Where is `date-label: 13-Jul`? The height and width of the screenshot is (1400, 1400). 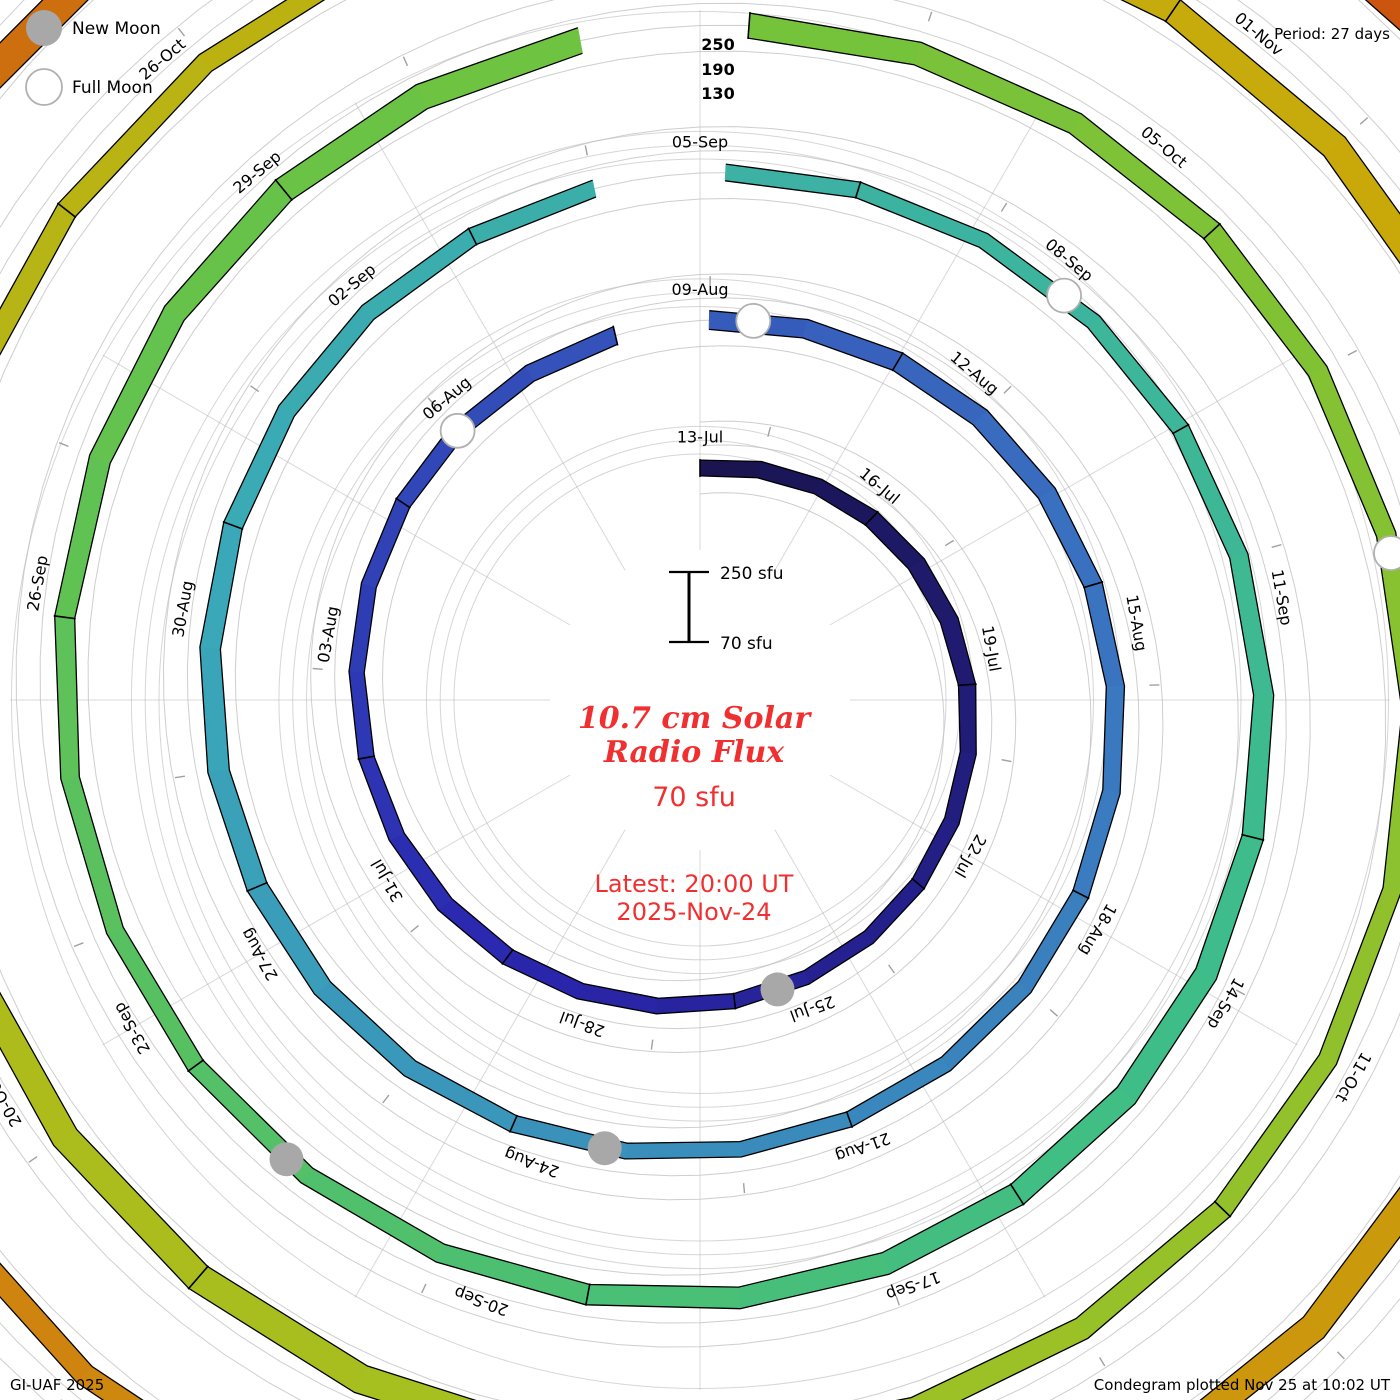
date-label: 13-Jul is located at coordinates (700, 437).